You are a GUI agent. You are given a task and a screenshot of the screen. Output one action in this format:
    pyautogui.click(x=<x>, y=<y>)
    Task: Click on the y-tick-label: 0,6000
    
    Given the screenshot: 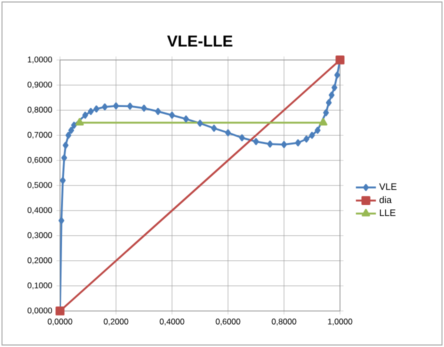 What is the action you would take?
    pyautogui.click(x=40, y=160)
    